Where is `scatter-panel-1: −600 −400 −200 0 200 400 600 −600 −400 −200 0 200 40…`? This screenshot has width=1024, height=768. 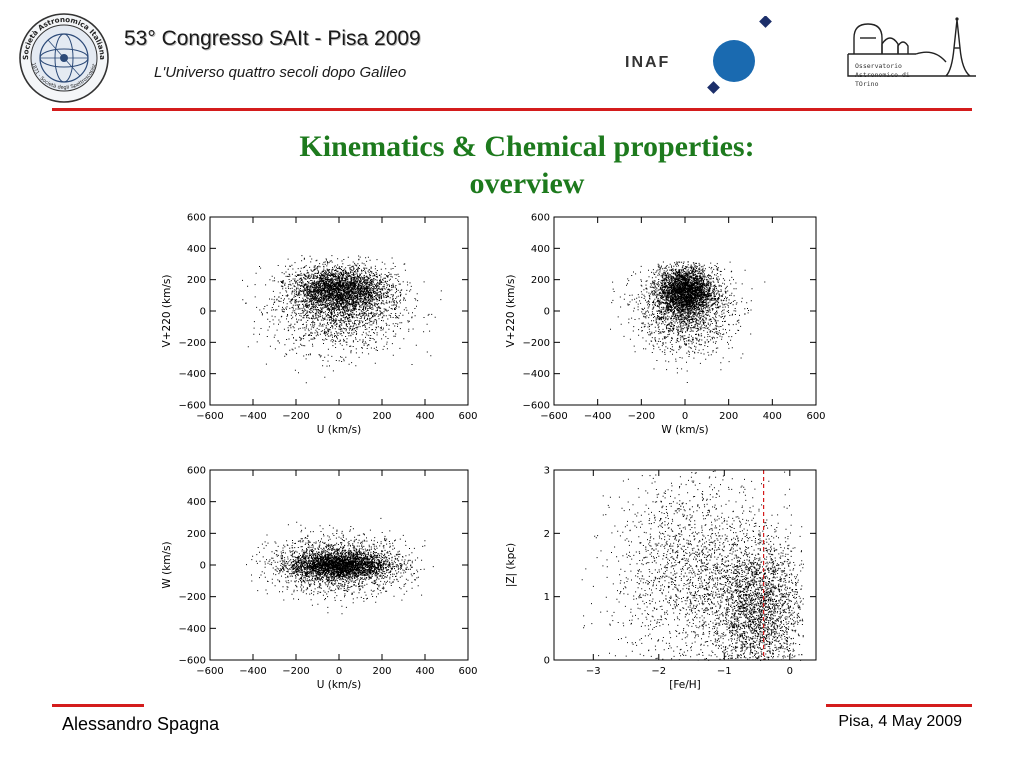 scatter-panel-1: −600 −400 −200 0 200 400 600 −600 −400 −200 0 200 40… is located at coordinates (319, 325).